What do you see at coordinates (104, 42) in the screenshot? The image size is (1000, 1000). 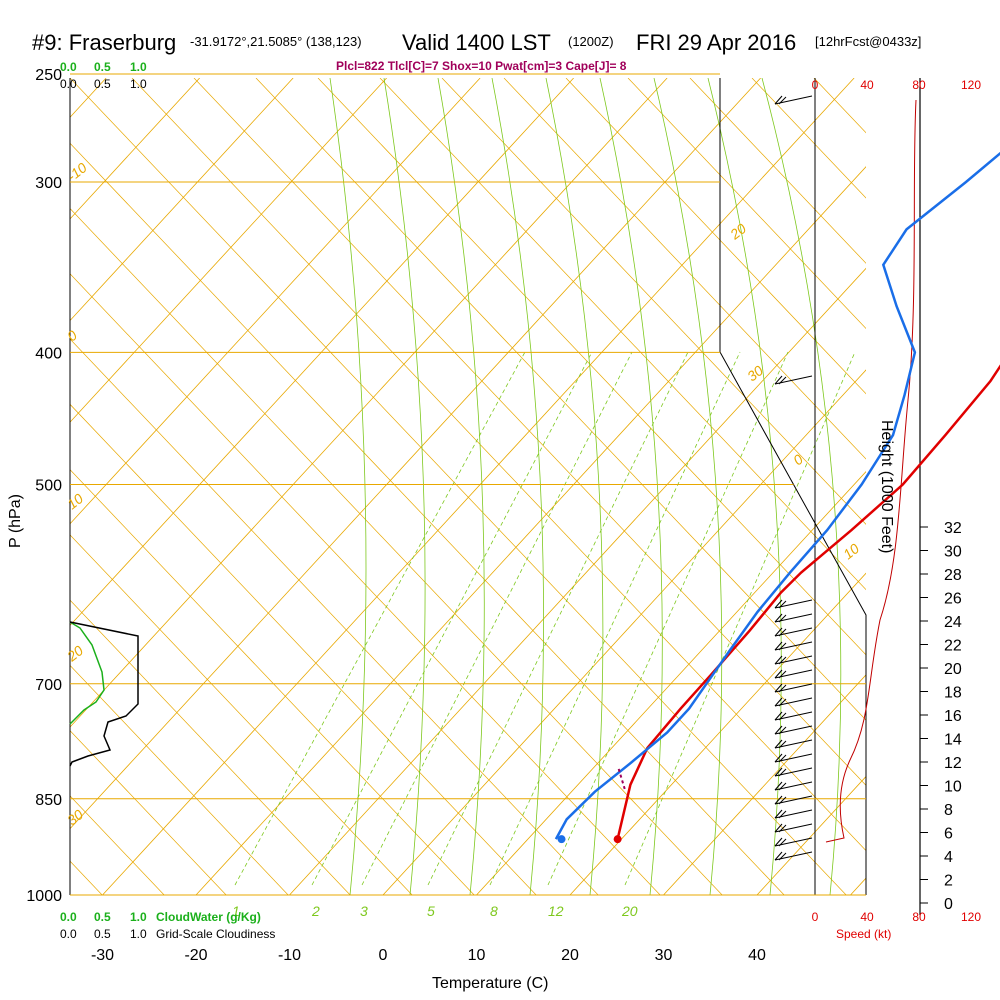 I see `station-title: #9: Fraserburg` at bounding box center [104, 42].